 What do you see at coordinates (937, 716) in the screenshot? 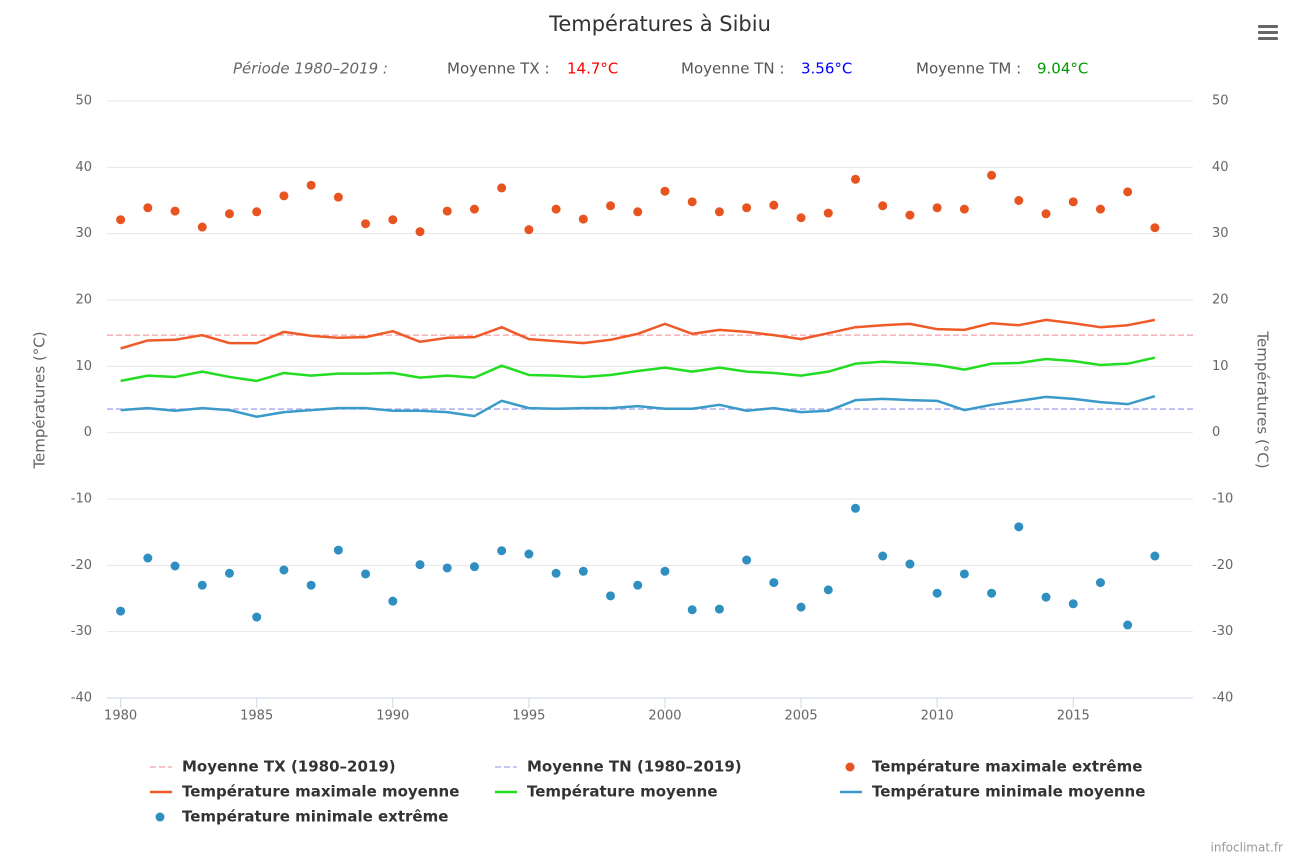
I see `x-tick-label: 2010` at bounding box center [937, 716].